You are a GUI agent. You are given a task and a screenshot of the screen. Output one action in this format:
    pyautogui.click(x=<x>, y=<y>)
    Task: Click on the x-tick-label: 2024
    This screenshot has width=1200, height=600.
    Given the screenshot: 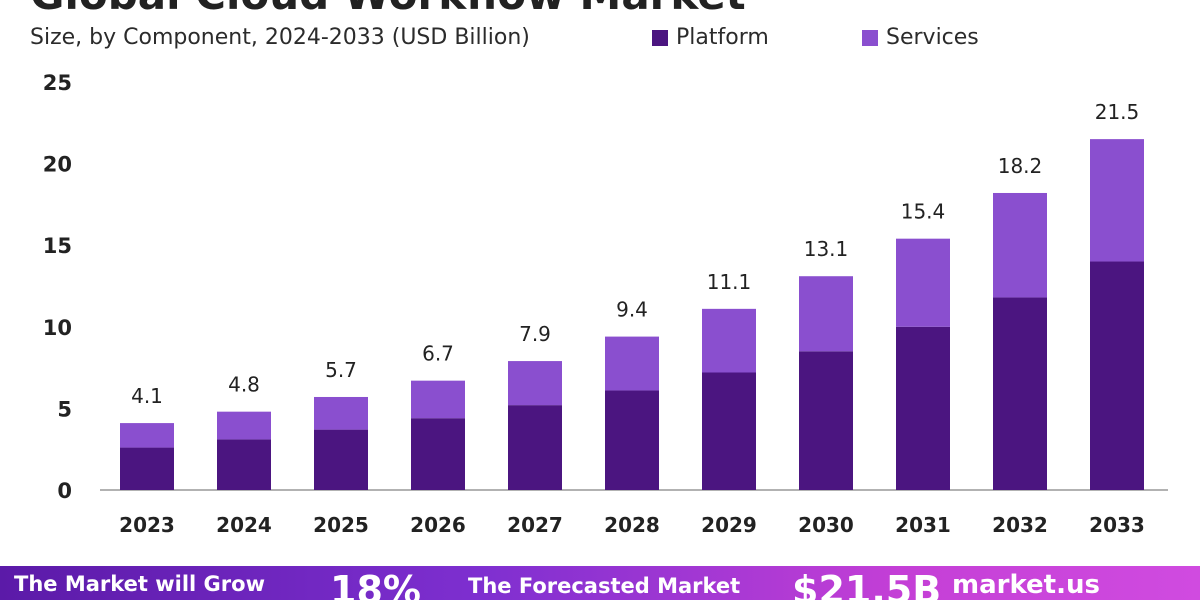 What is the action you would take?
    pyautogui.click(x=244, y=525)
    